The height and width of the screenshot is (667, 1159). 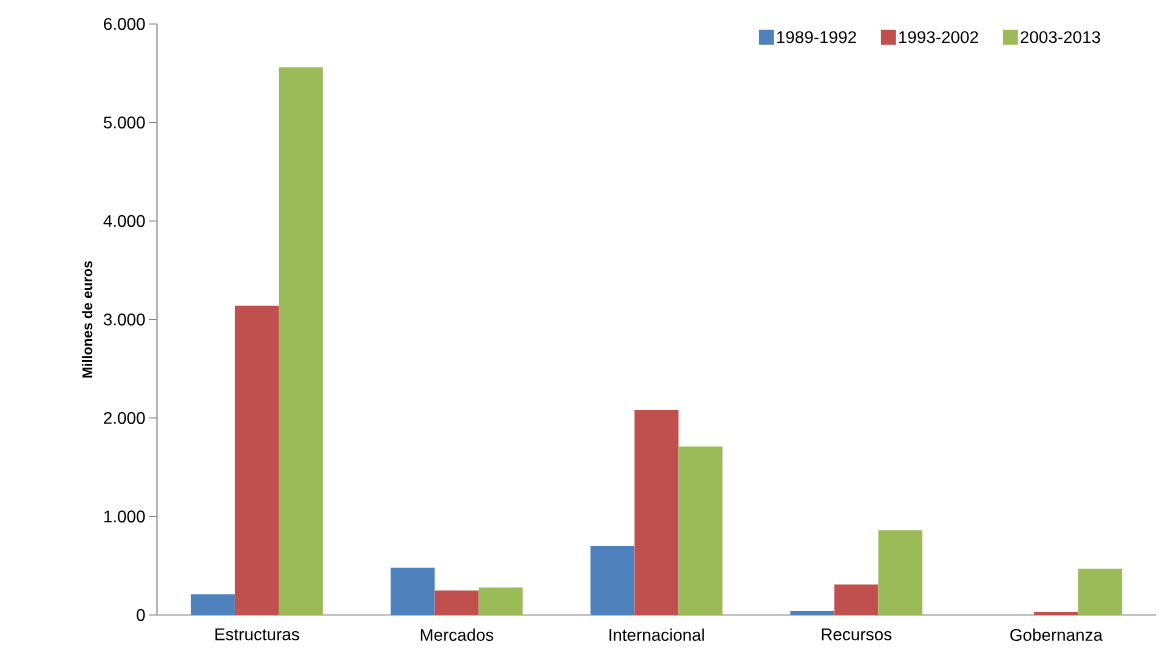 What do you see at coordinates (124, 221) in the screenshot?
I see `y-tick-label: 4.000` at bounding box center [124, 221].